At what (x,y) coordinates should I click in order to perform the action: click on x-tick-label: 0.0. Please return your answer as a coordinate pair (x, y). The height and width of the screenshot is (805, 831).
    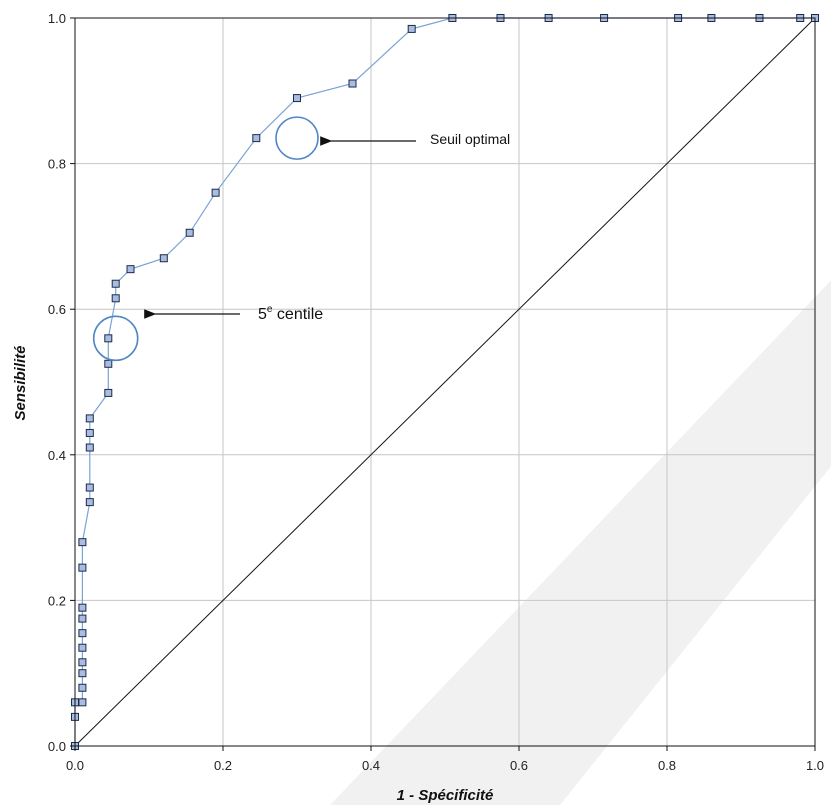
    Looking at the image, I should click on (75, 765).